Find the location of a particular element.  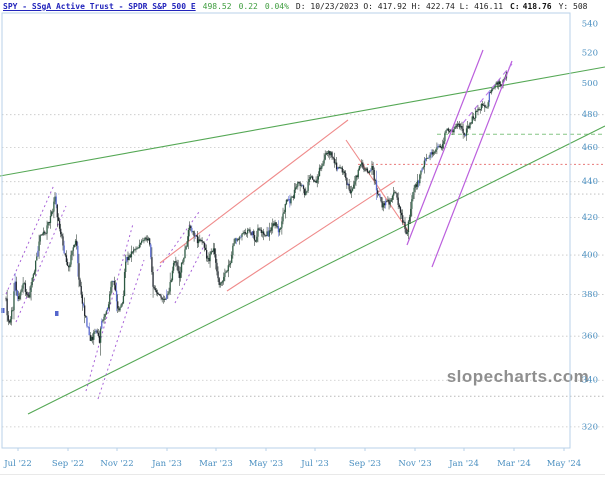

y-axis-label: 360 is located at coordinates (590, 337).